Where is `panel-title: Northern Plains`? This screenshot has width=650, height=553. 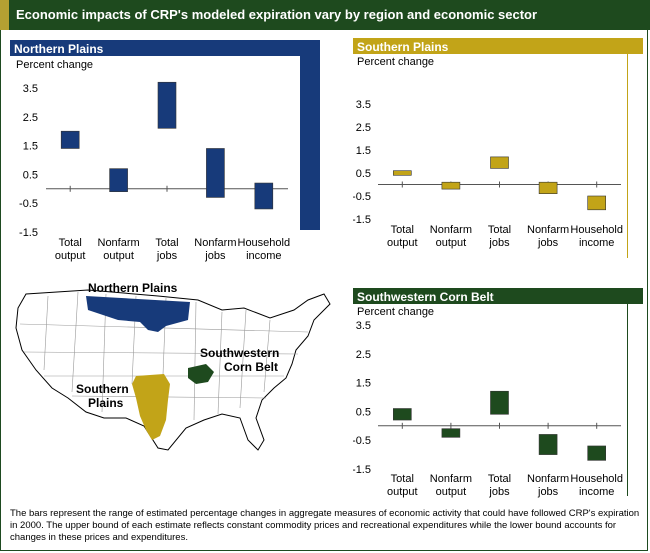 panel-title: Northern Plains is located at coordinates (160, 48).